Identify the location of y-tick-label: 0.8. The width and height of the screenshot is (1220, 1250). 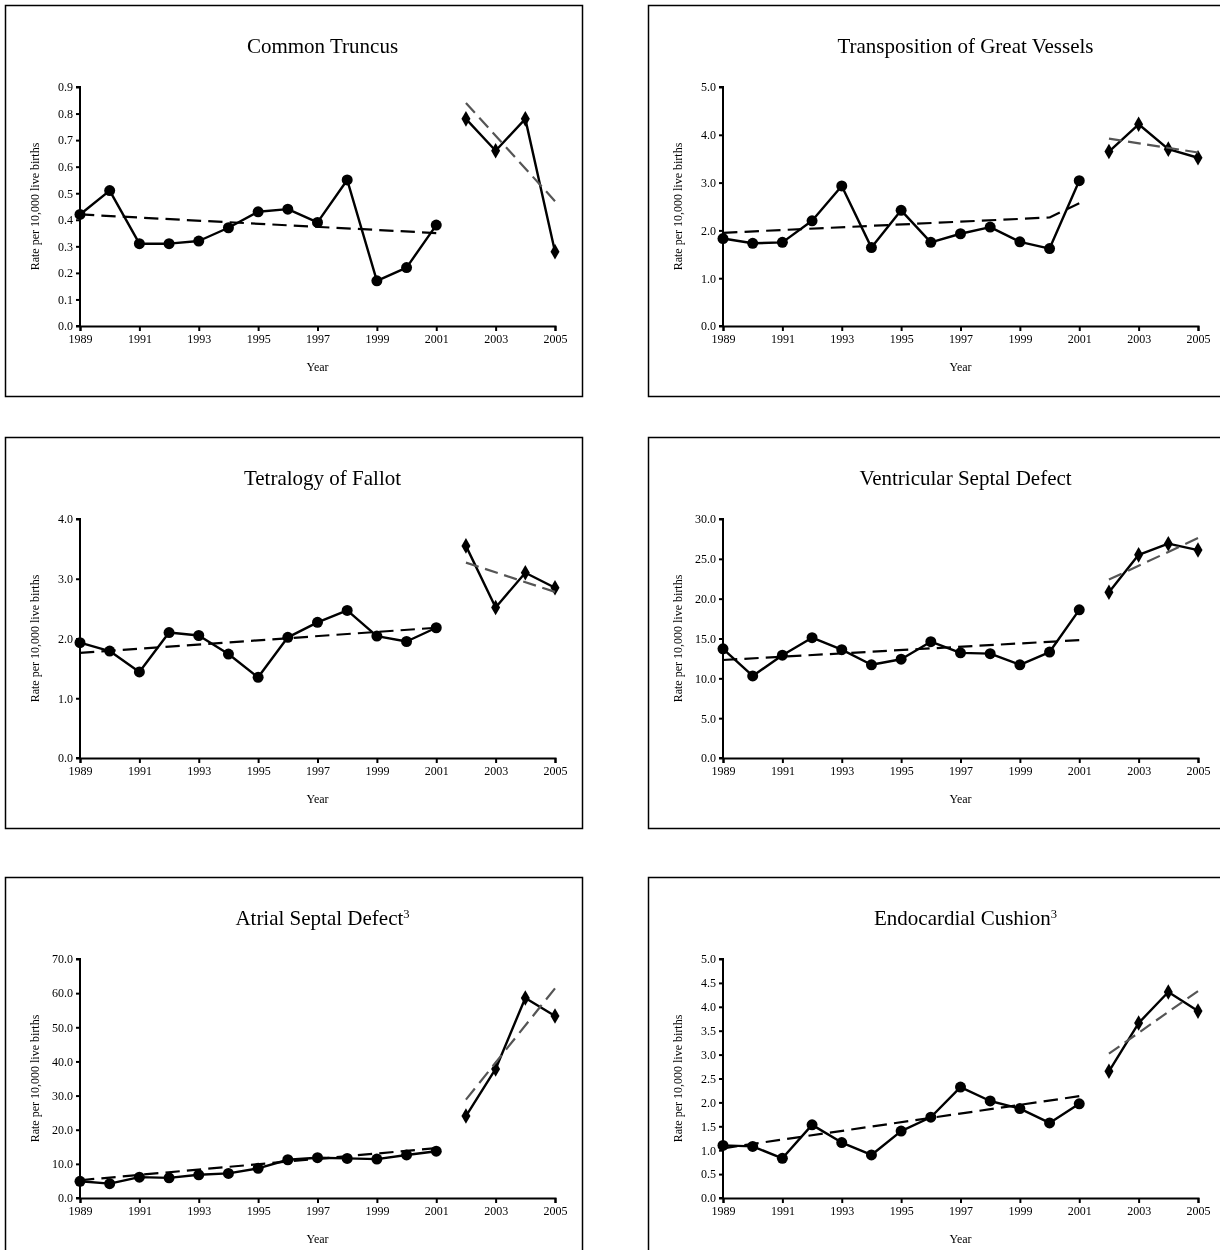
(65, 113).